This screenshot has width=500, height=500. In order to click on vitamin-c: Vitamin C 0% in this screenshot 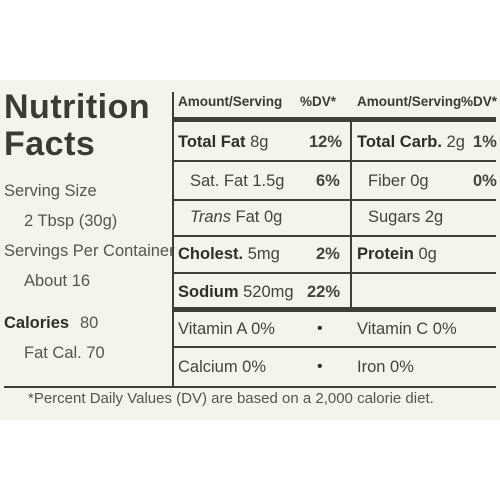, I will do `click(407, 329)`.